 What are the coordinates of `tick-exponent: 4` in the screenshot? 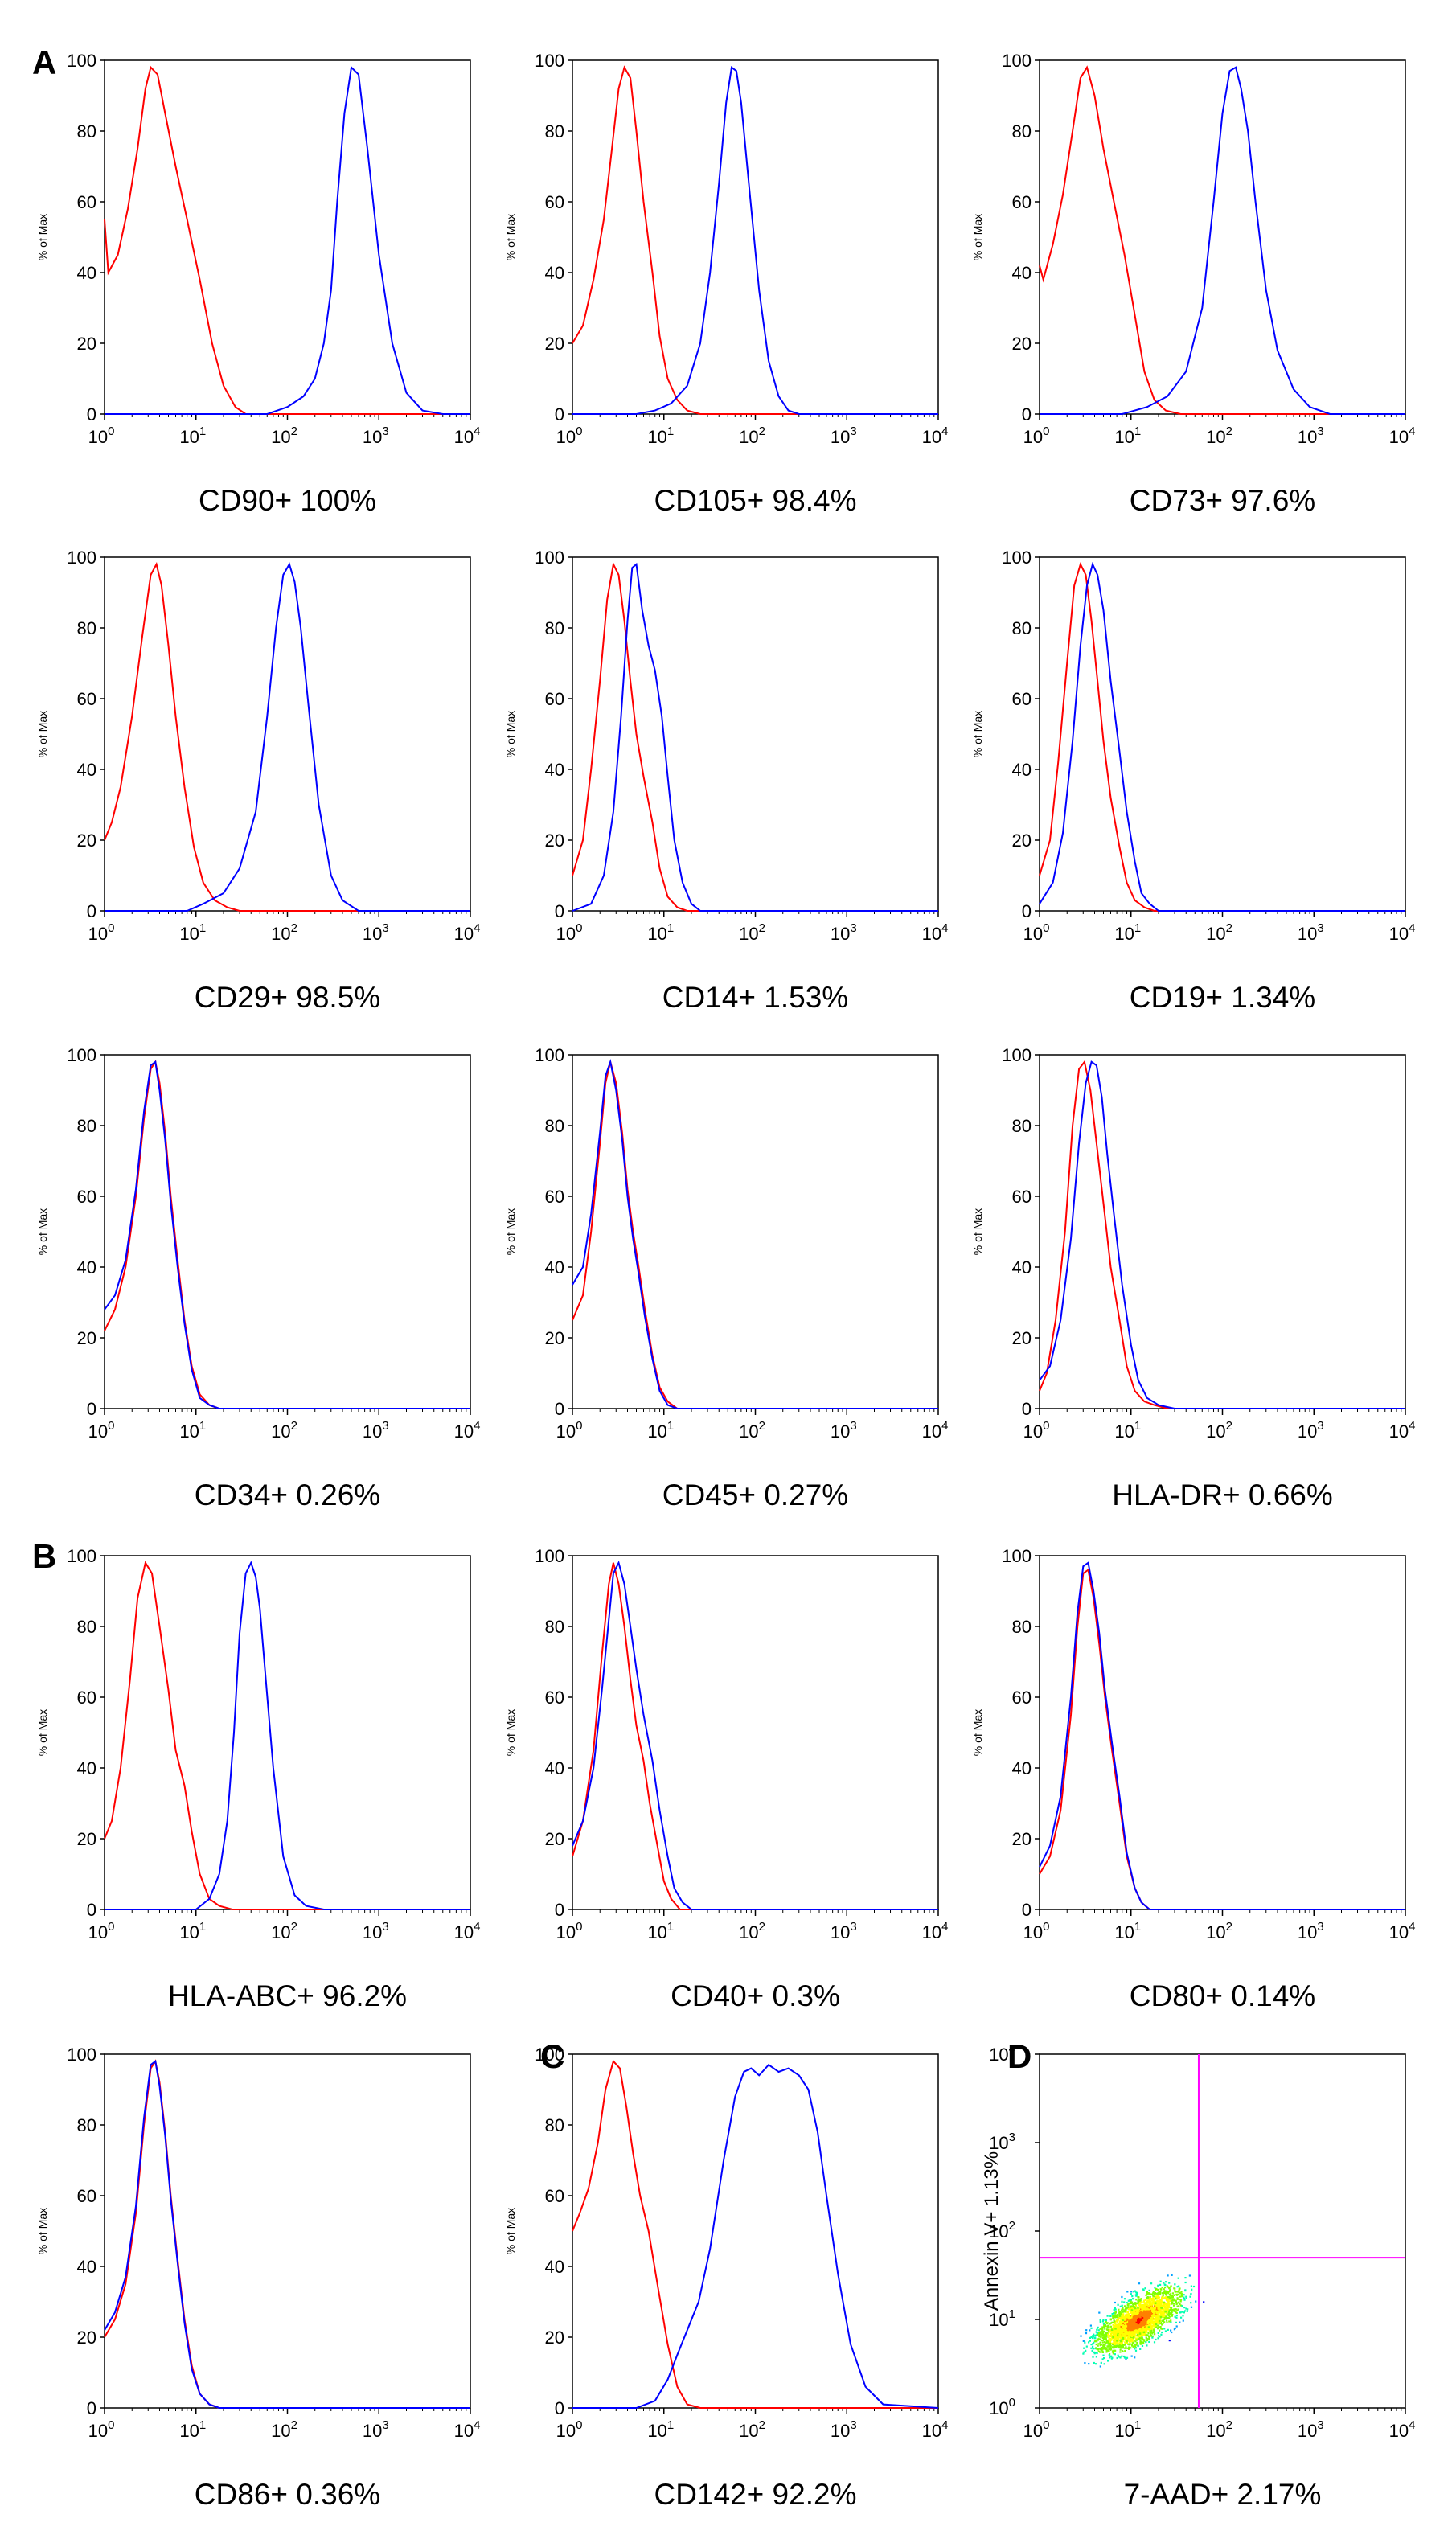 It's located at (1412, 431).